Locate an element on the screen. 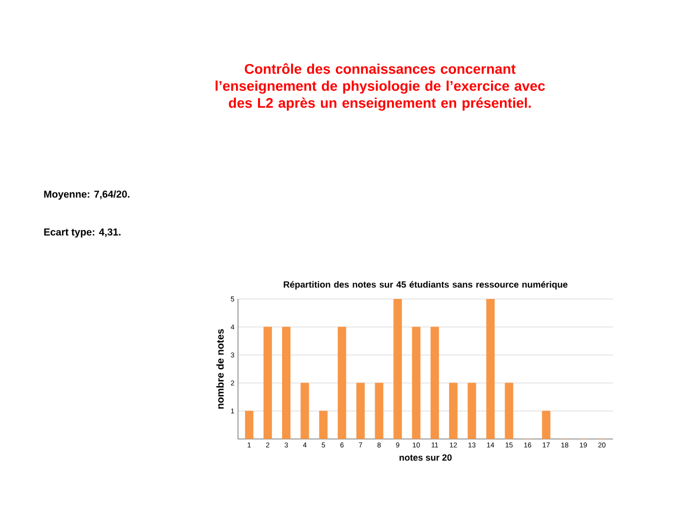  chart-subtitle: Répartition des notes sur 45 étudiants sans ressource numérique is located at coordinates (426, 285).